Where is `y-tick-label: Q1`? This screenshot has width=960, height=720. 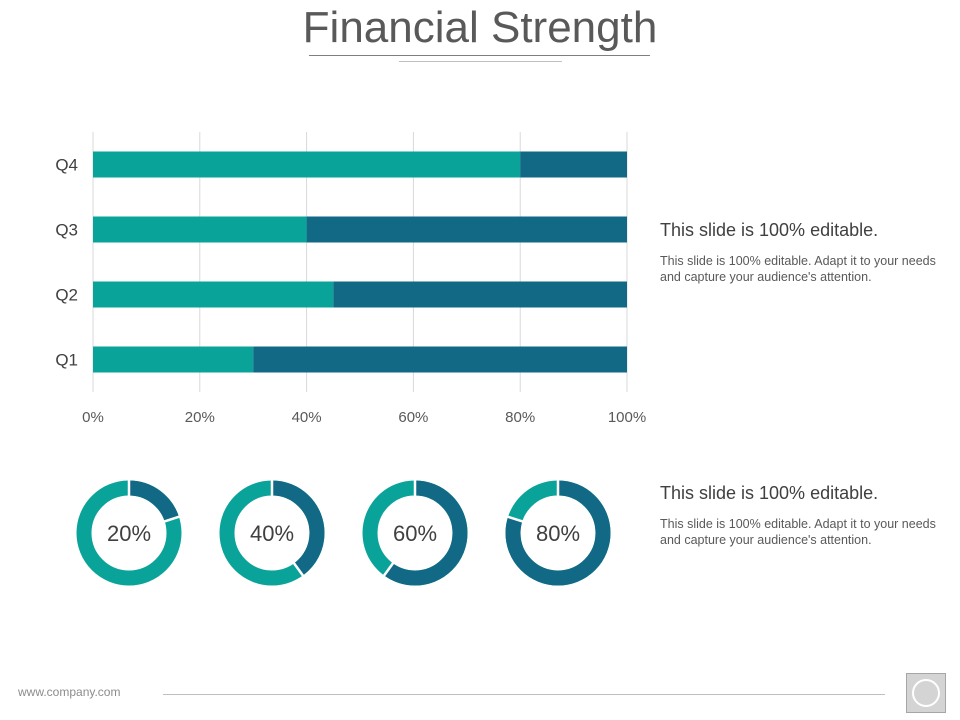 y-tick-label: Q1 is located at coordinates (66, 360).